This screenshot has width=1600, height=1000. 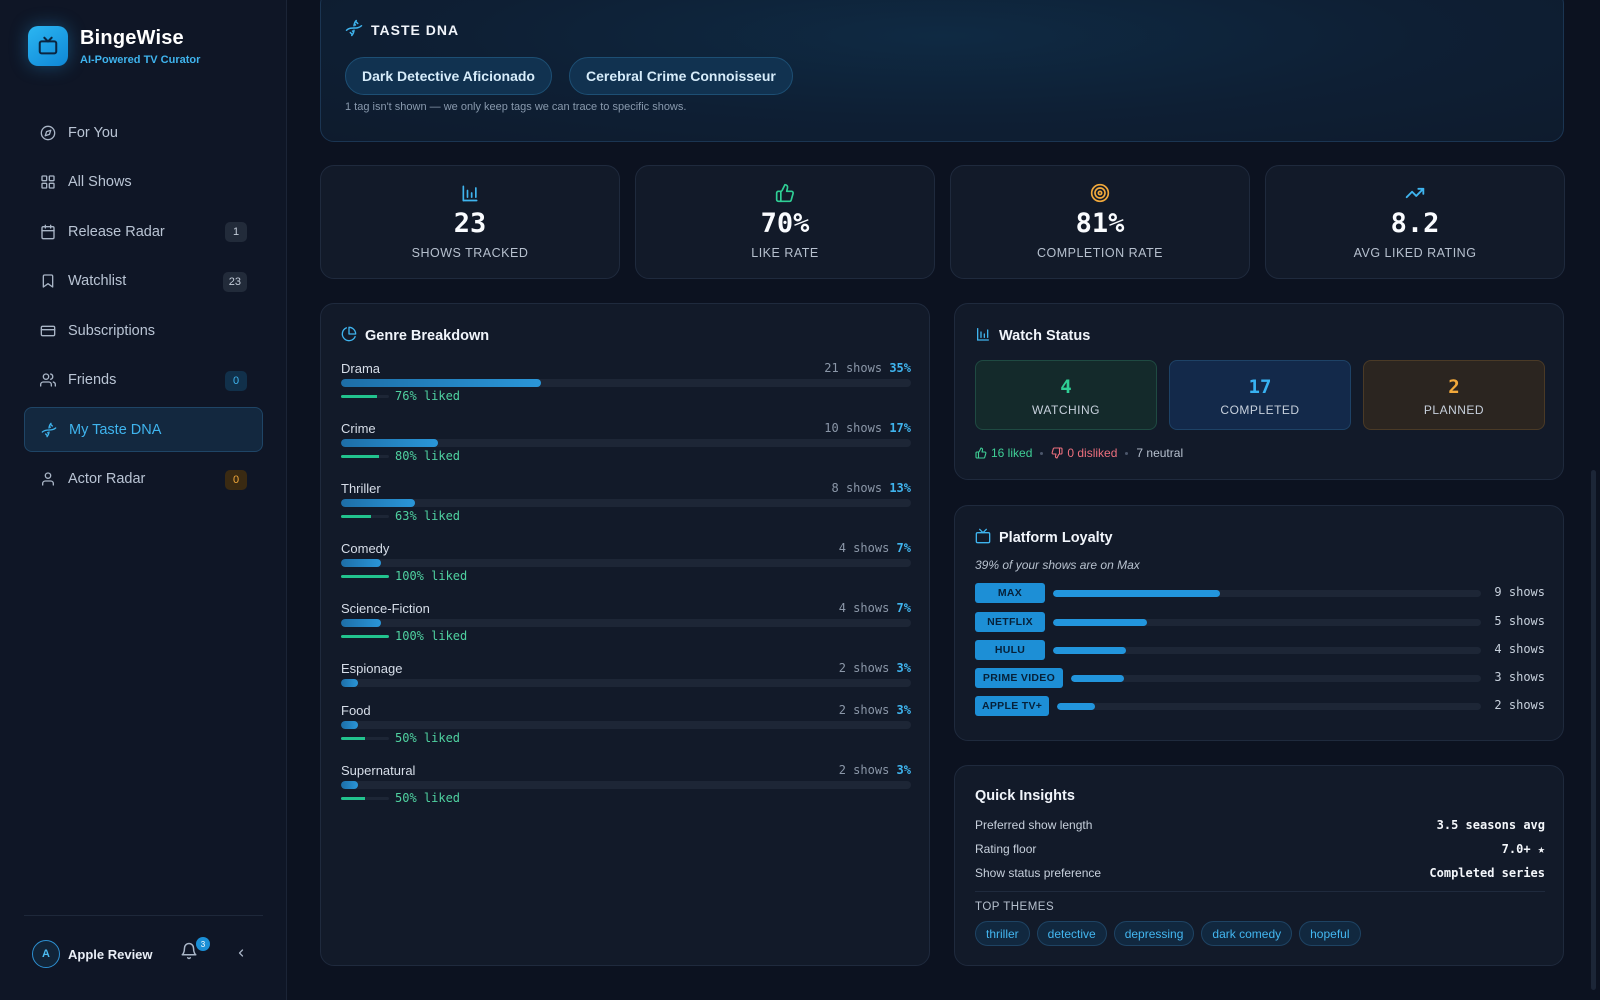 What do you see at coordinates (400, 516) in the screenshot?
I see `genre-liked: 63% liked` at bounding box center [400, 516].